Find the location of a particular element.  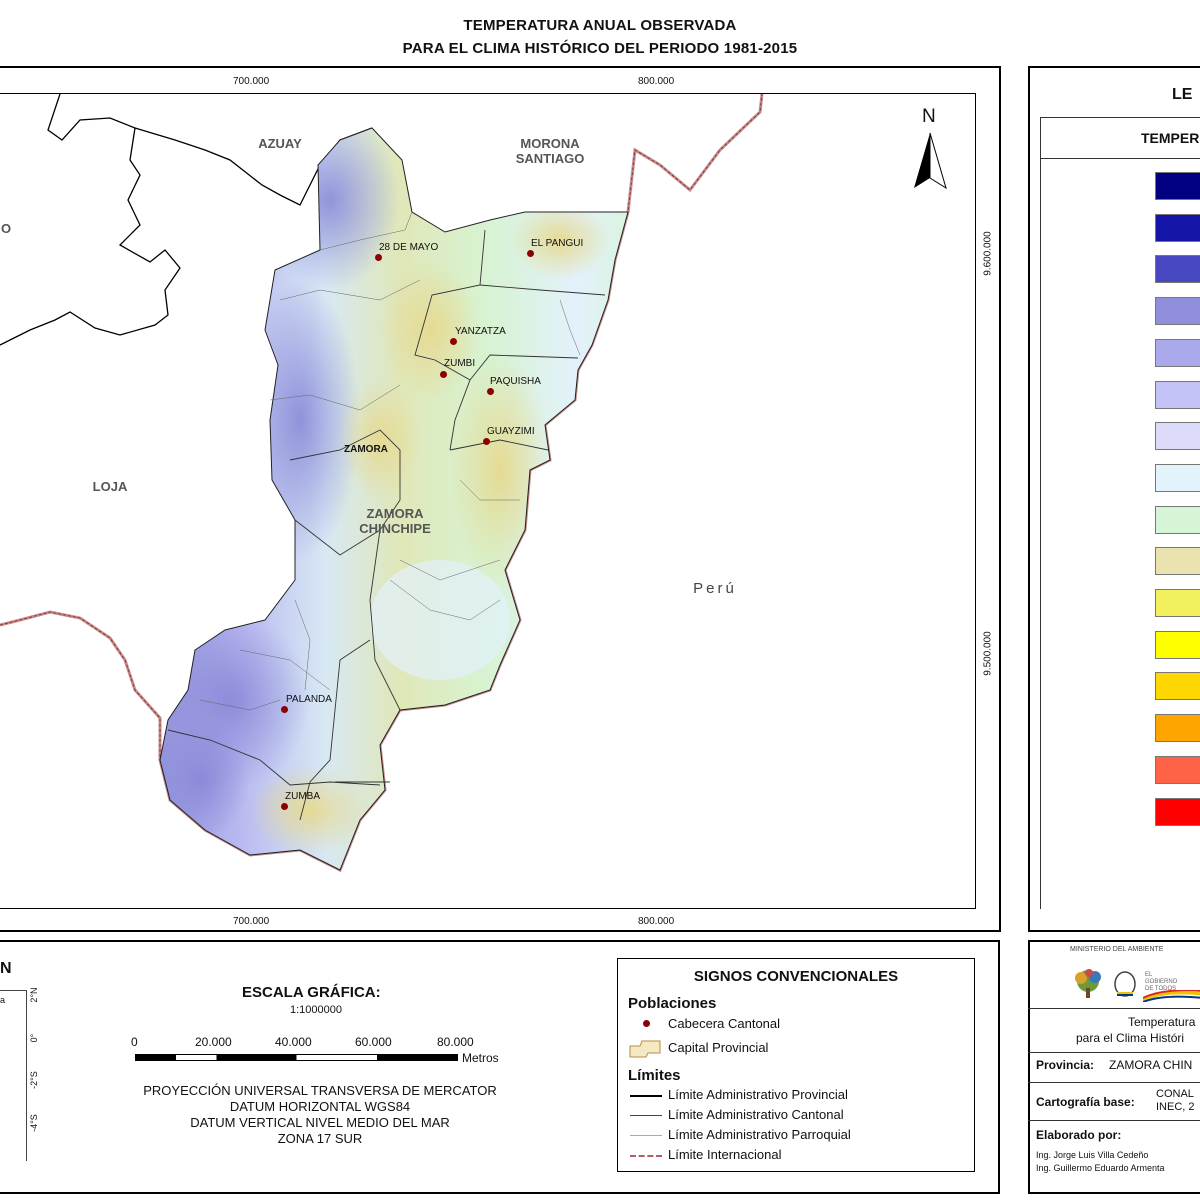

limite-provincial-line-icon is located at coordinates (646, 1096).